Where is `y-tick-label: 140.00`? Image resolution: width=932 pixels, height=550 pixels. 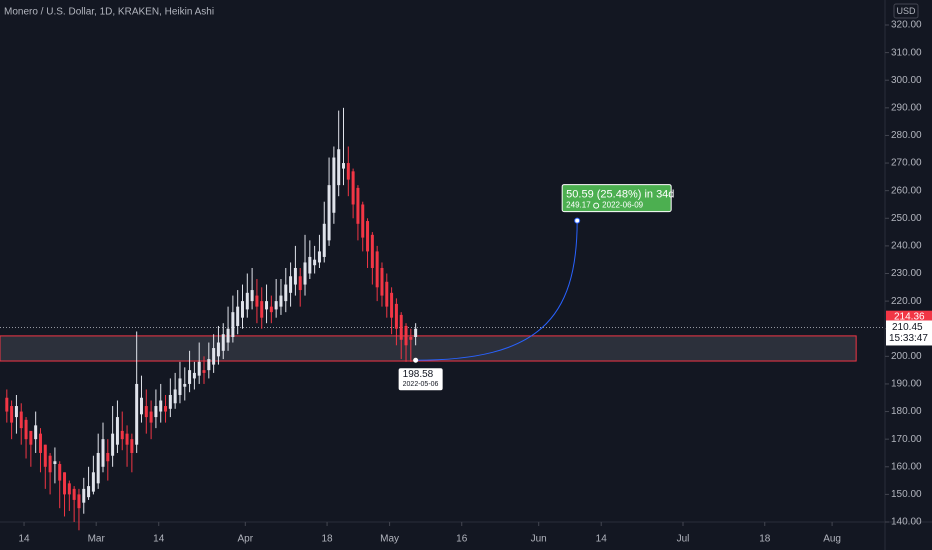 y-tick-label: 140.00 is located at coordinates (906, 522).